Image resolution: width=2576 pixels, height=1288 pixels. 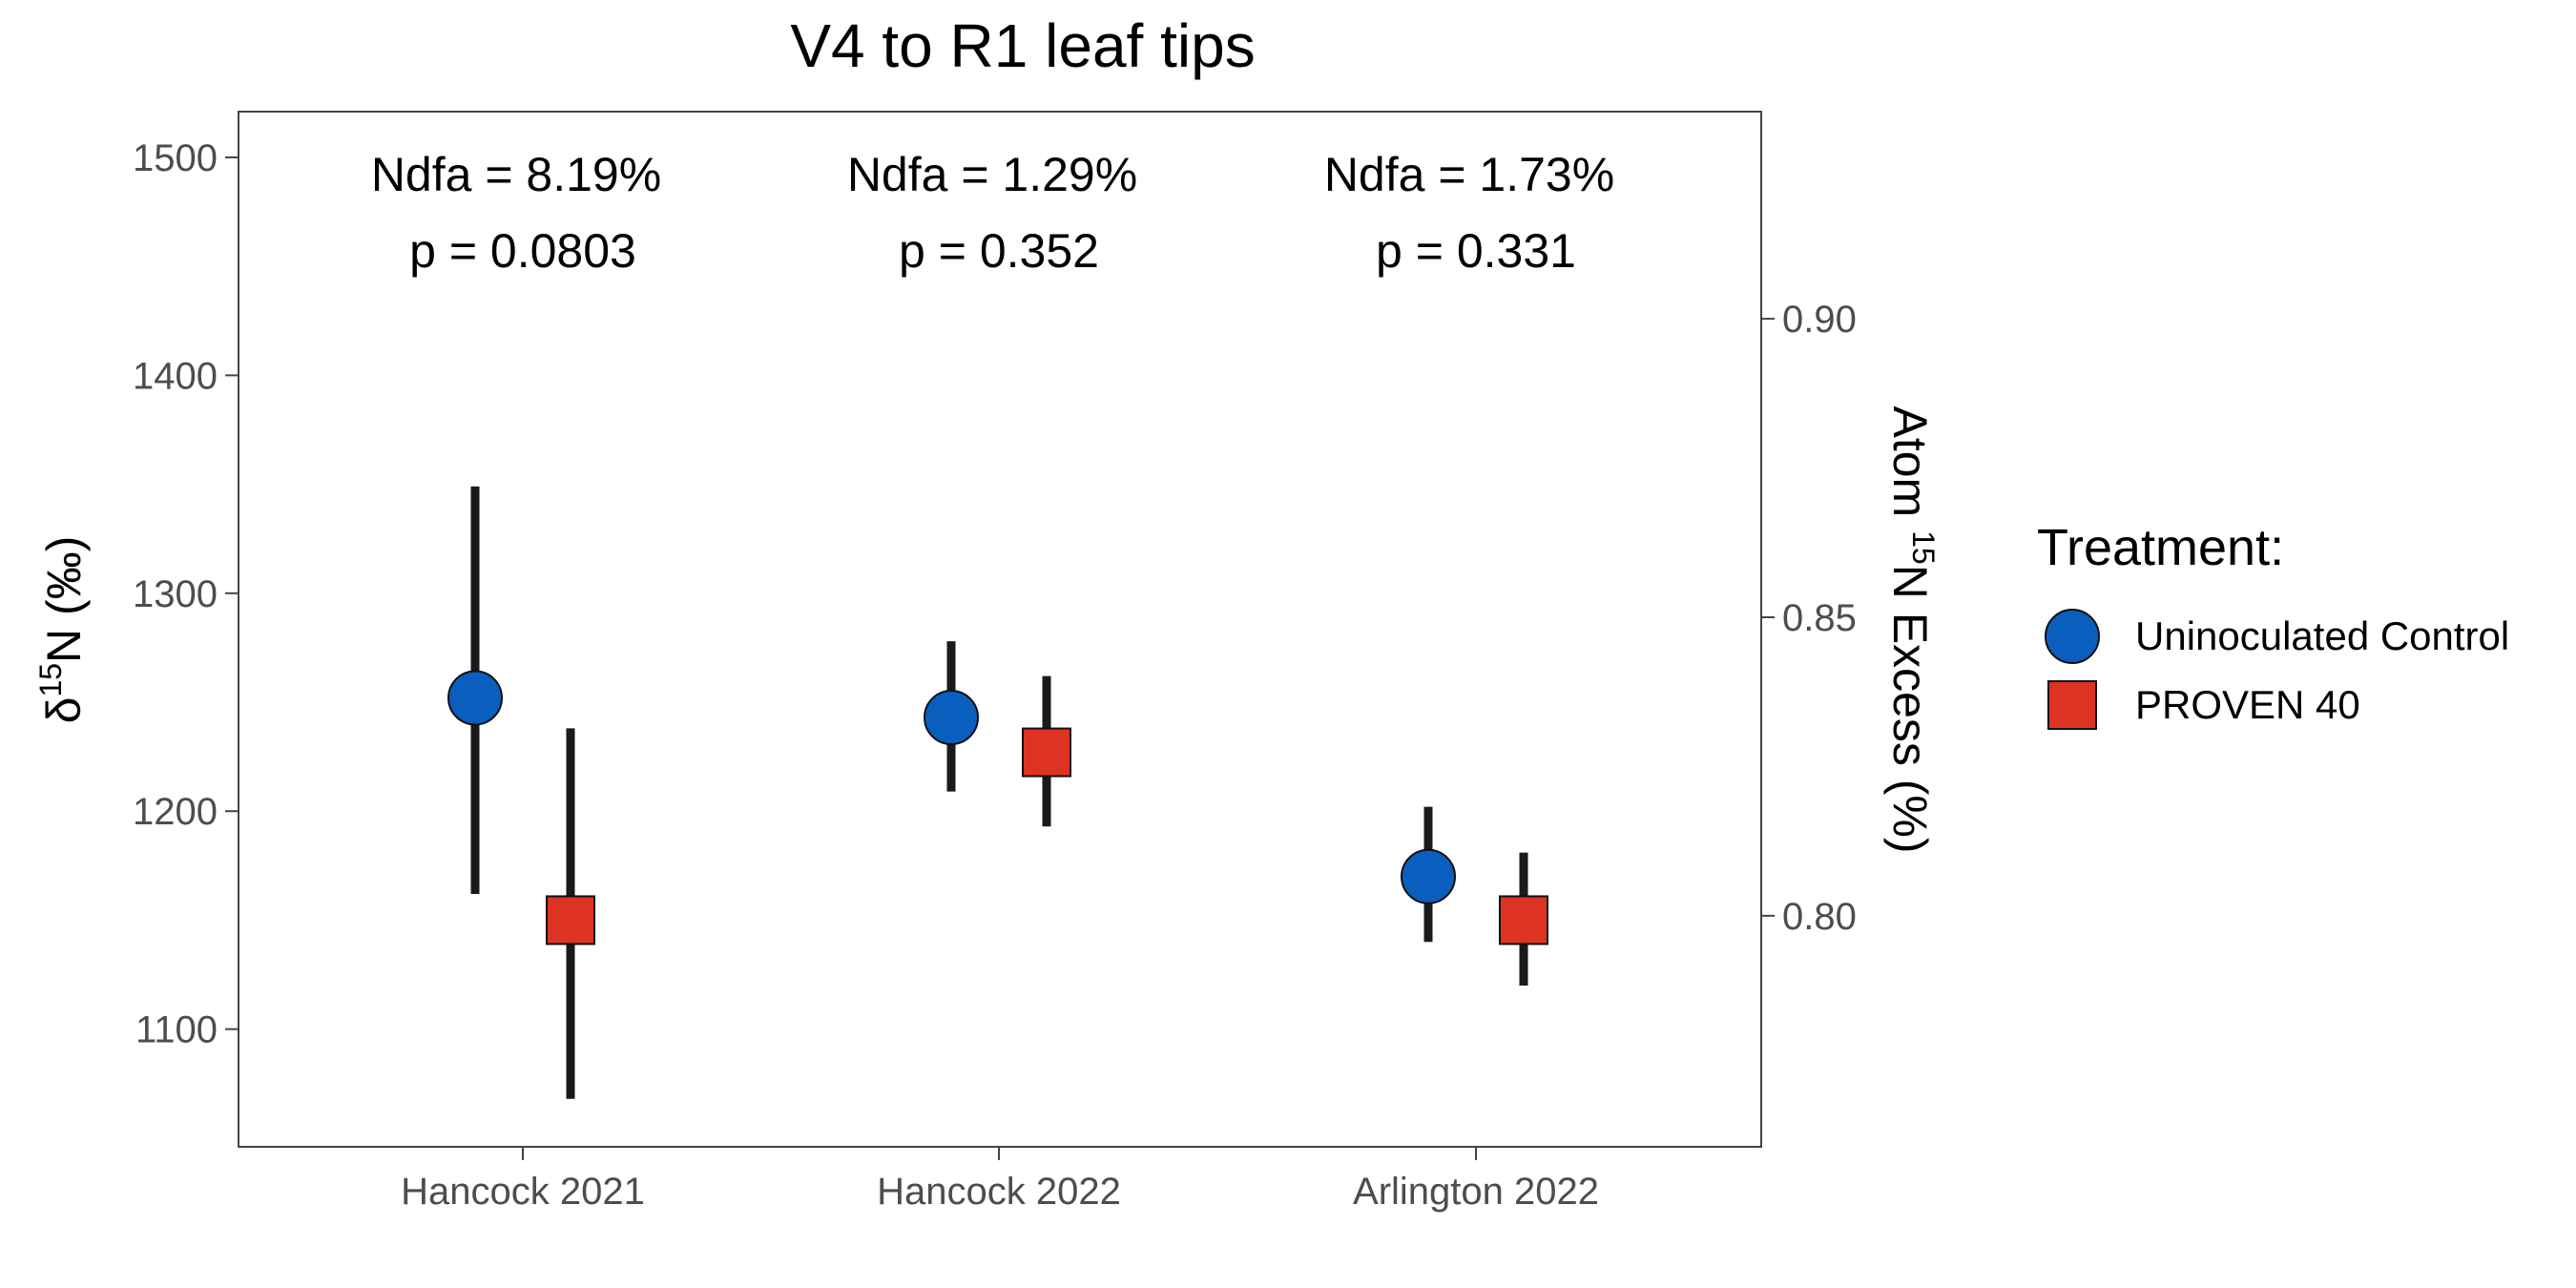 What do you see at coordinates (1910, 468) in the screenshot?
I see `right-y-title-prefix: Atom` at bounding box center [1910, 468].